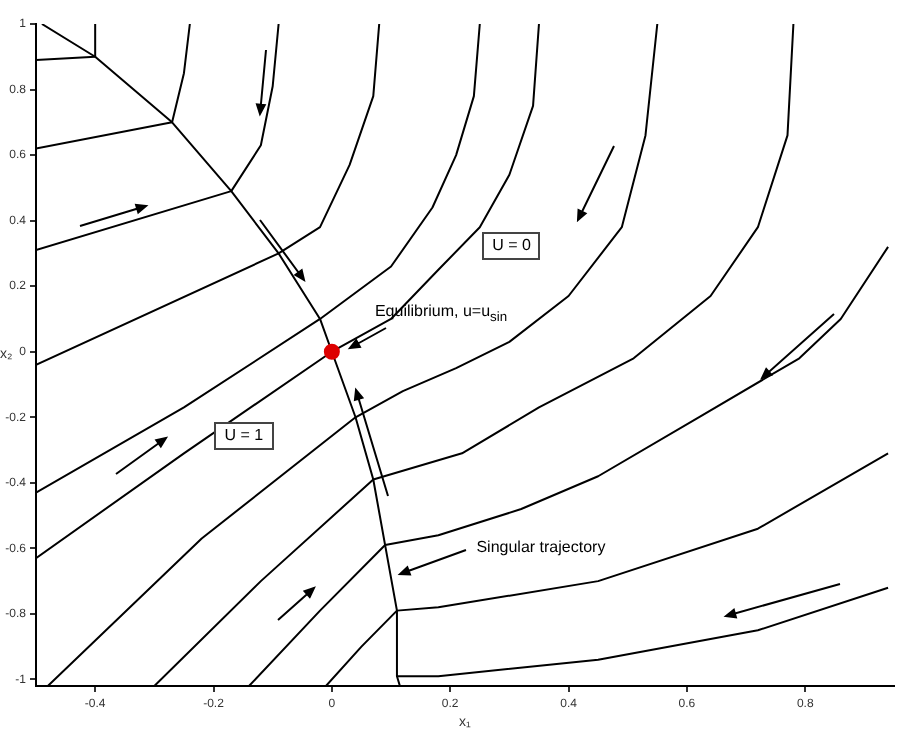 The height and width of the screenshot is (738, 904). What do you see at coordinates (511, 246) in the screenshot?
I see `annotation: U = 0` at bounding box center [511, 246].